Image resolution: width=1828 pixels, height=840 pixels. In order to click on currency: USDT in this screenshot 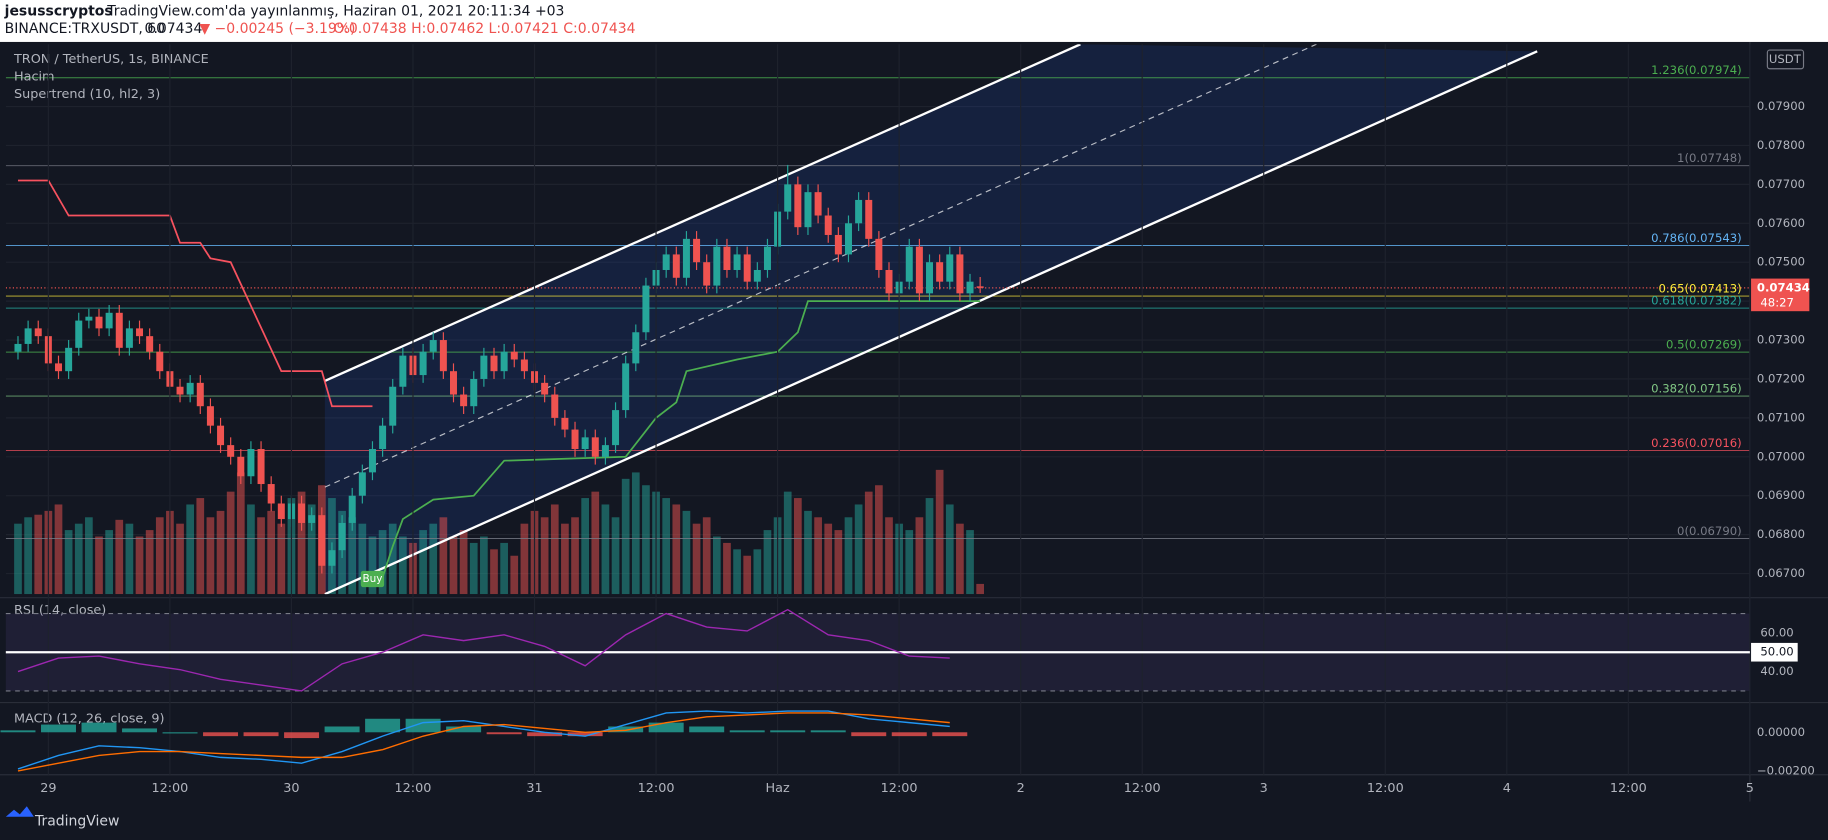, I will do `click(1785, 59)`.